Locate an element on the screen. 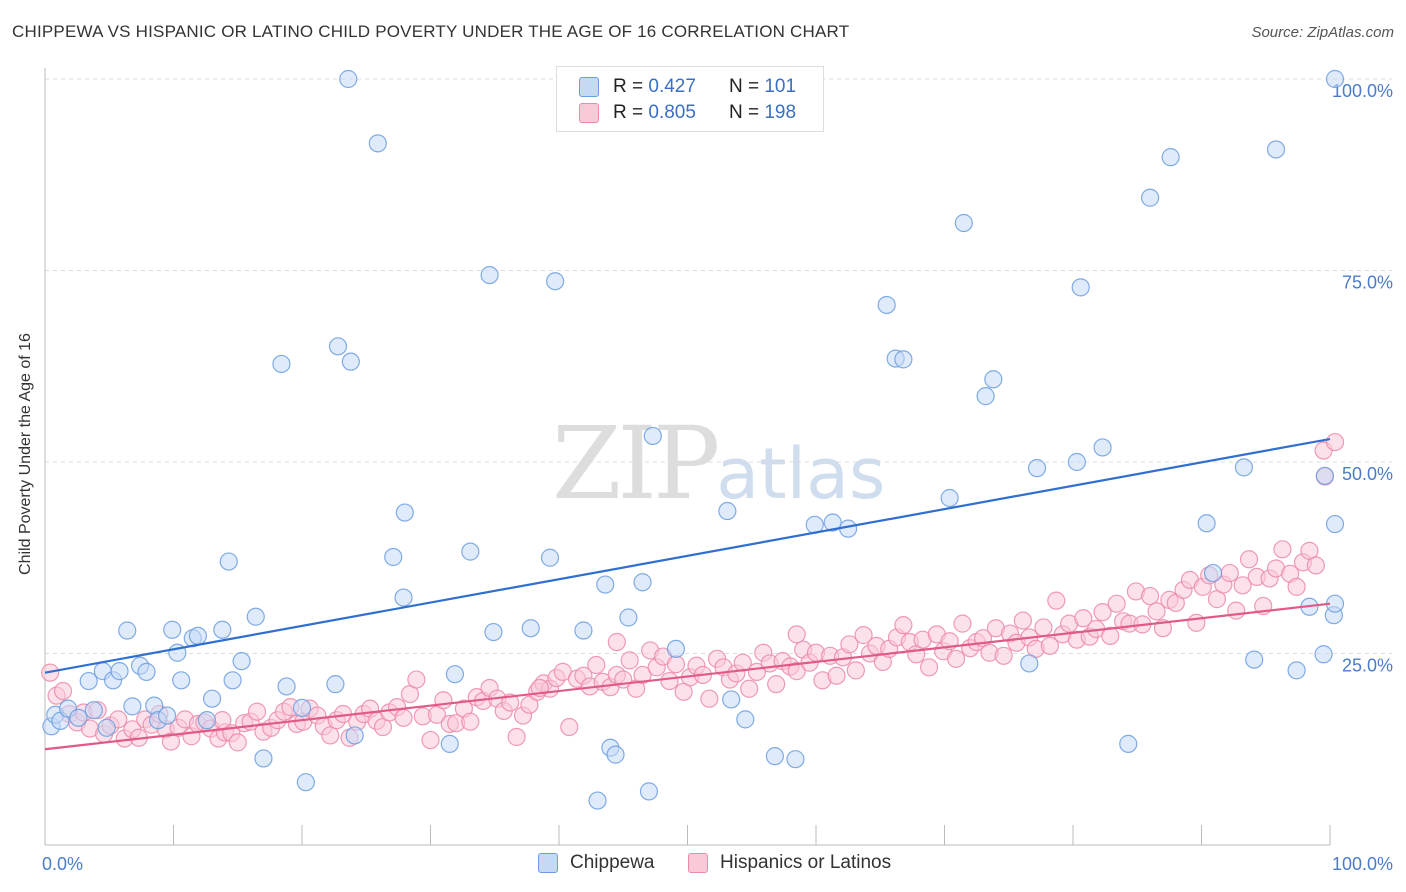 This screenshot has height=892, width=1406. legend: R = 0.427 N = 101 R = 0.805 N = 198 is located at coordinates (690, 99).